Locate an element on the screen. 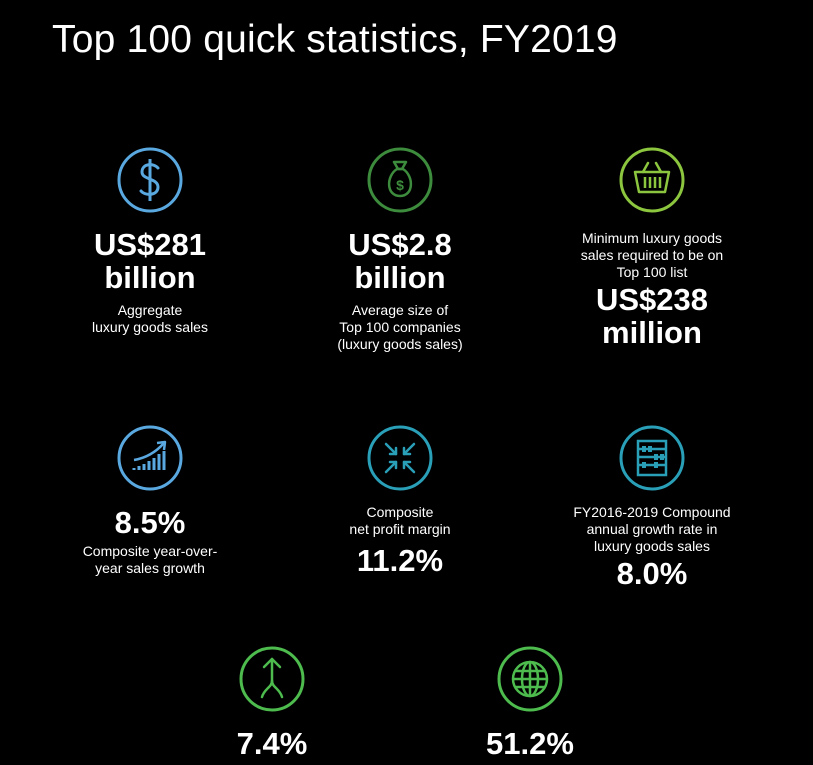  stat-label: year sales growth is located at coordinates (150, 568).